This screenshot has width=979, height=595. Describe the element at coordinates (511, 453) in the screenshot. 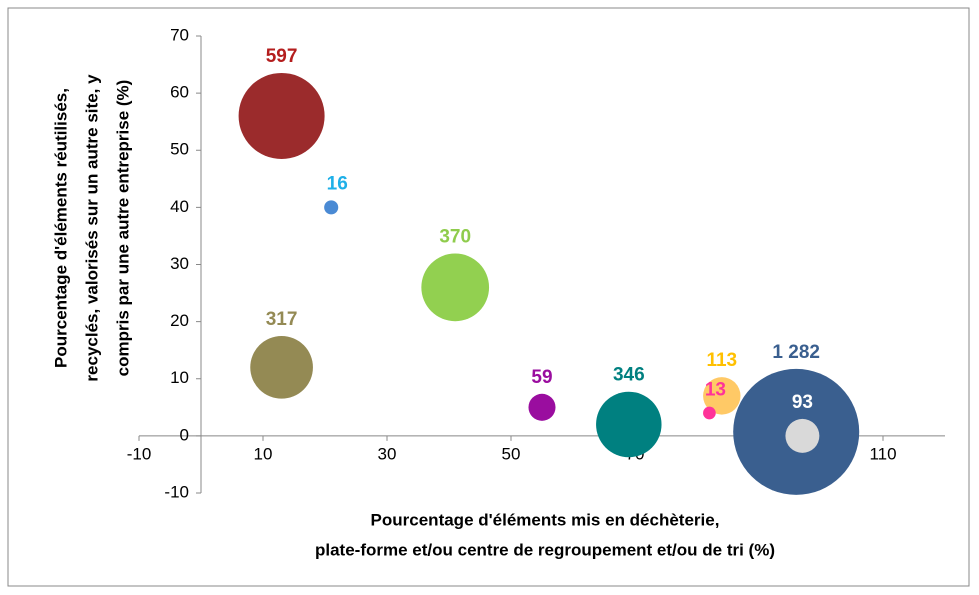

I see `x-tick-label: 50` at that location.